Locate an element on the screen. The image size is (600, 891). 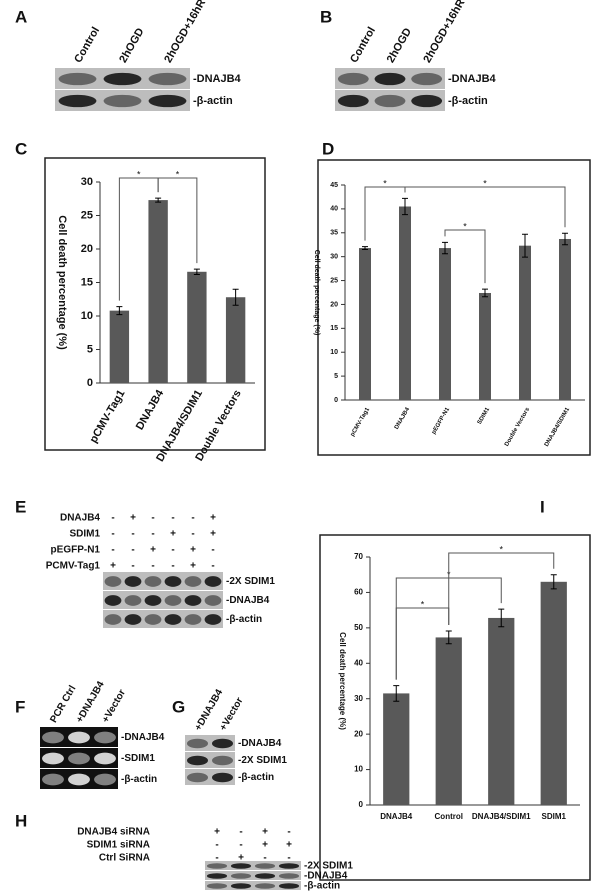
x-tick-label: pCMV-Tag1 is located at coordinates (361, 421).